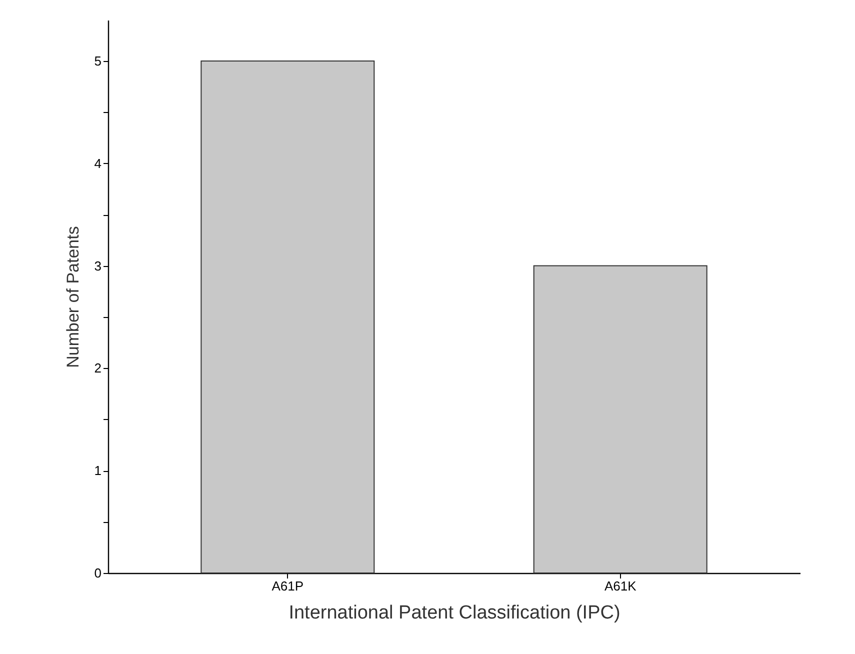  What do you see at coordinates (454, 613) in the screenshot?
I see `x-axis-title: International Patent Classification (IPC)` at bounding box center [454, 613].